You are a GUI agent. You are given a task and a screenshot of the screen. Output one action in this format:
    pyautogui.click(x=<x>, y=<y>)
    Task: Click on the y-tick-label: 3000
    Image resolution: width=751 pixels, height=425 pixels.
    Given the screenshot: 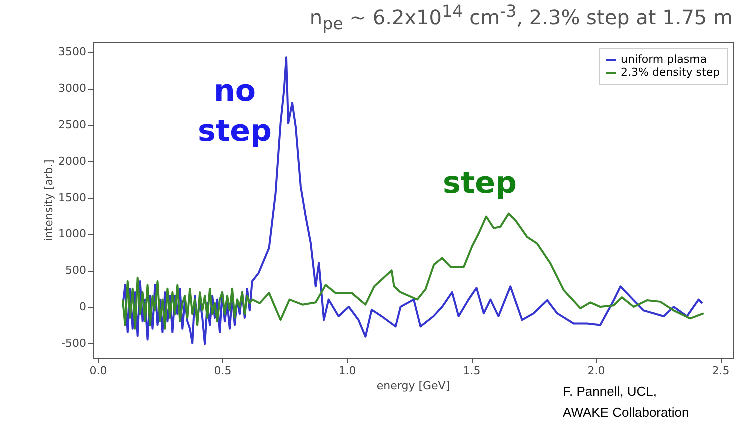 What is the action you would take?
    pyautogui.click(x=72, y=89)
    